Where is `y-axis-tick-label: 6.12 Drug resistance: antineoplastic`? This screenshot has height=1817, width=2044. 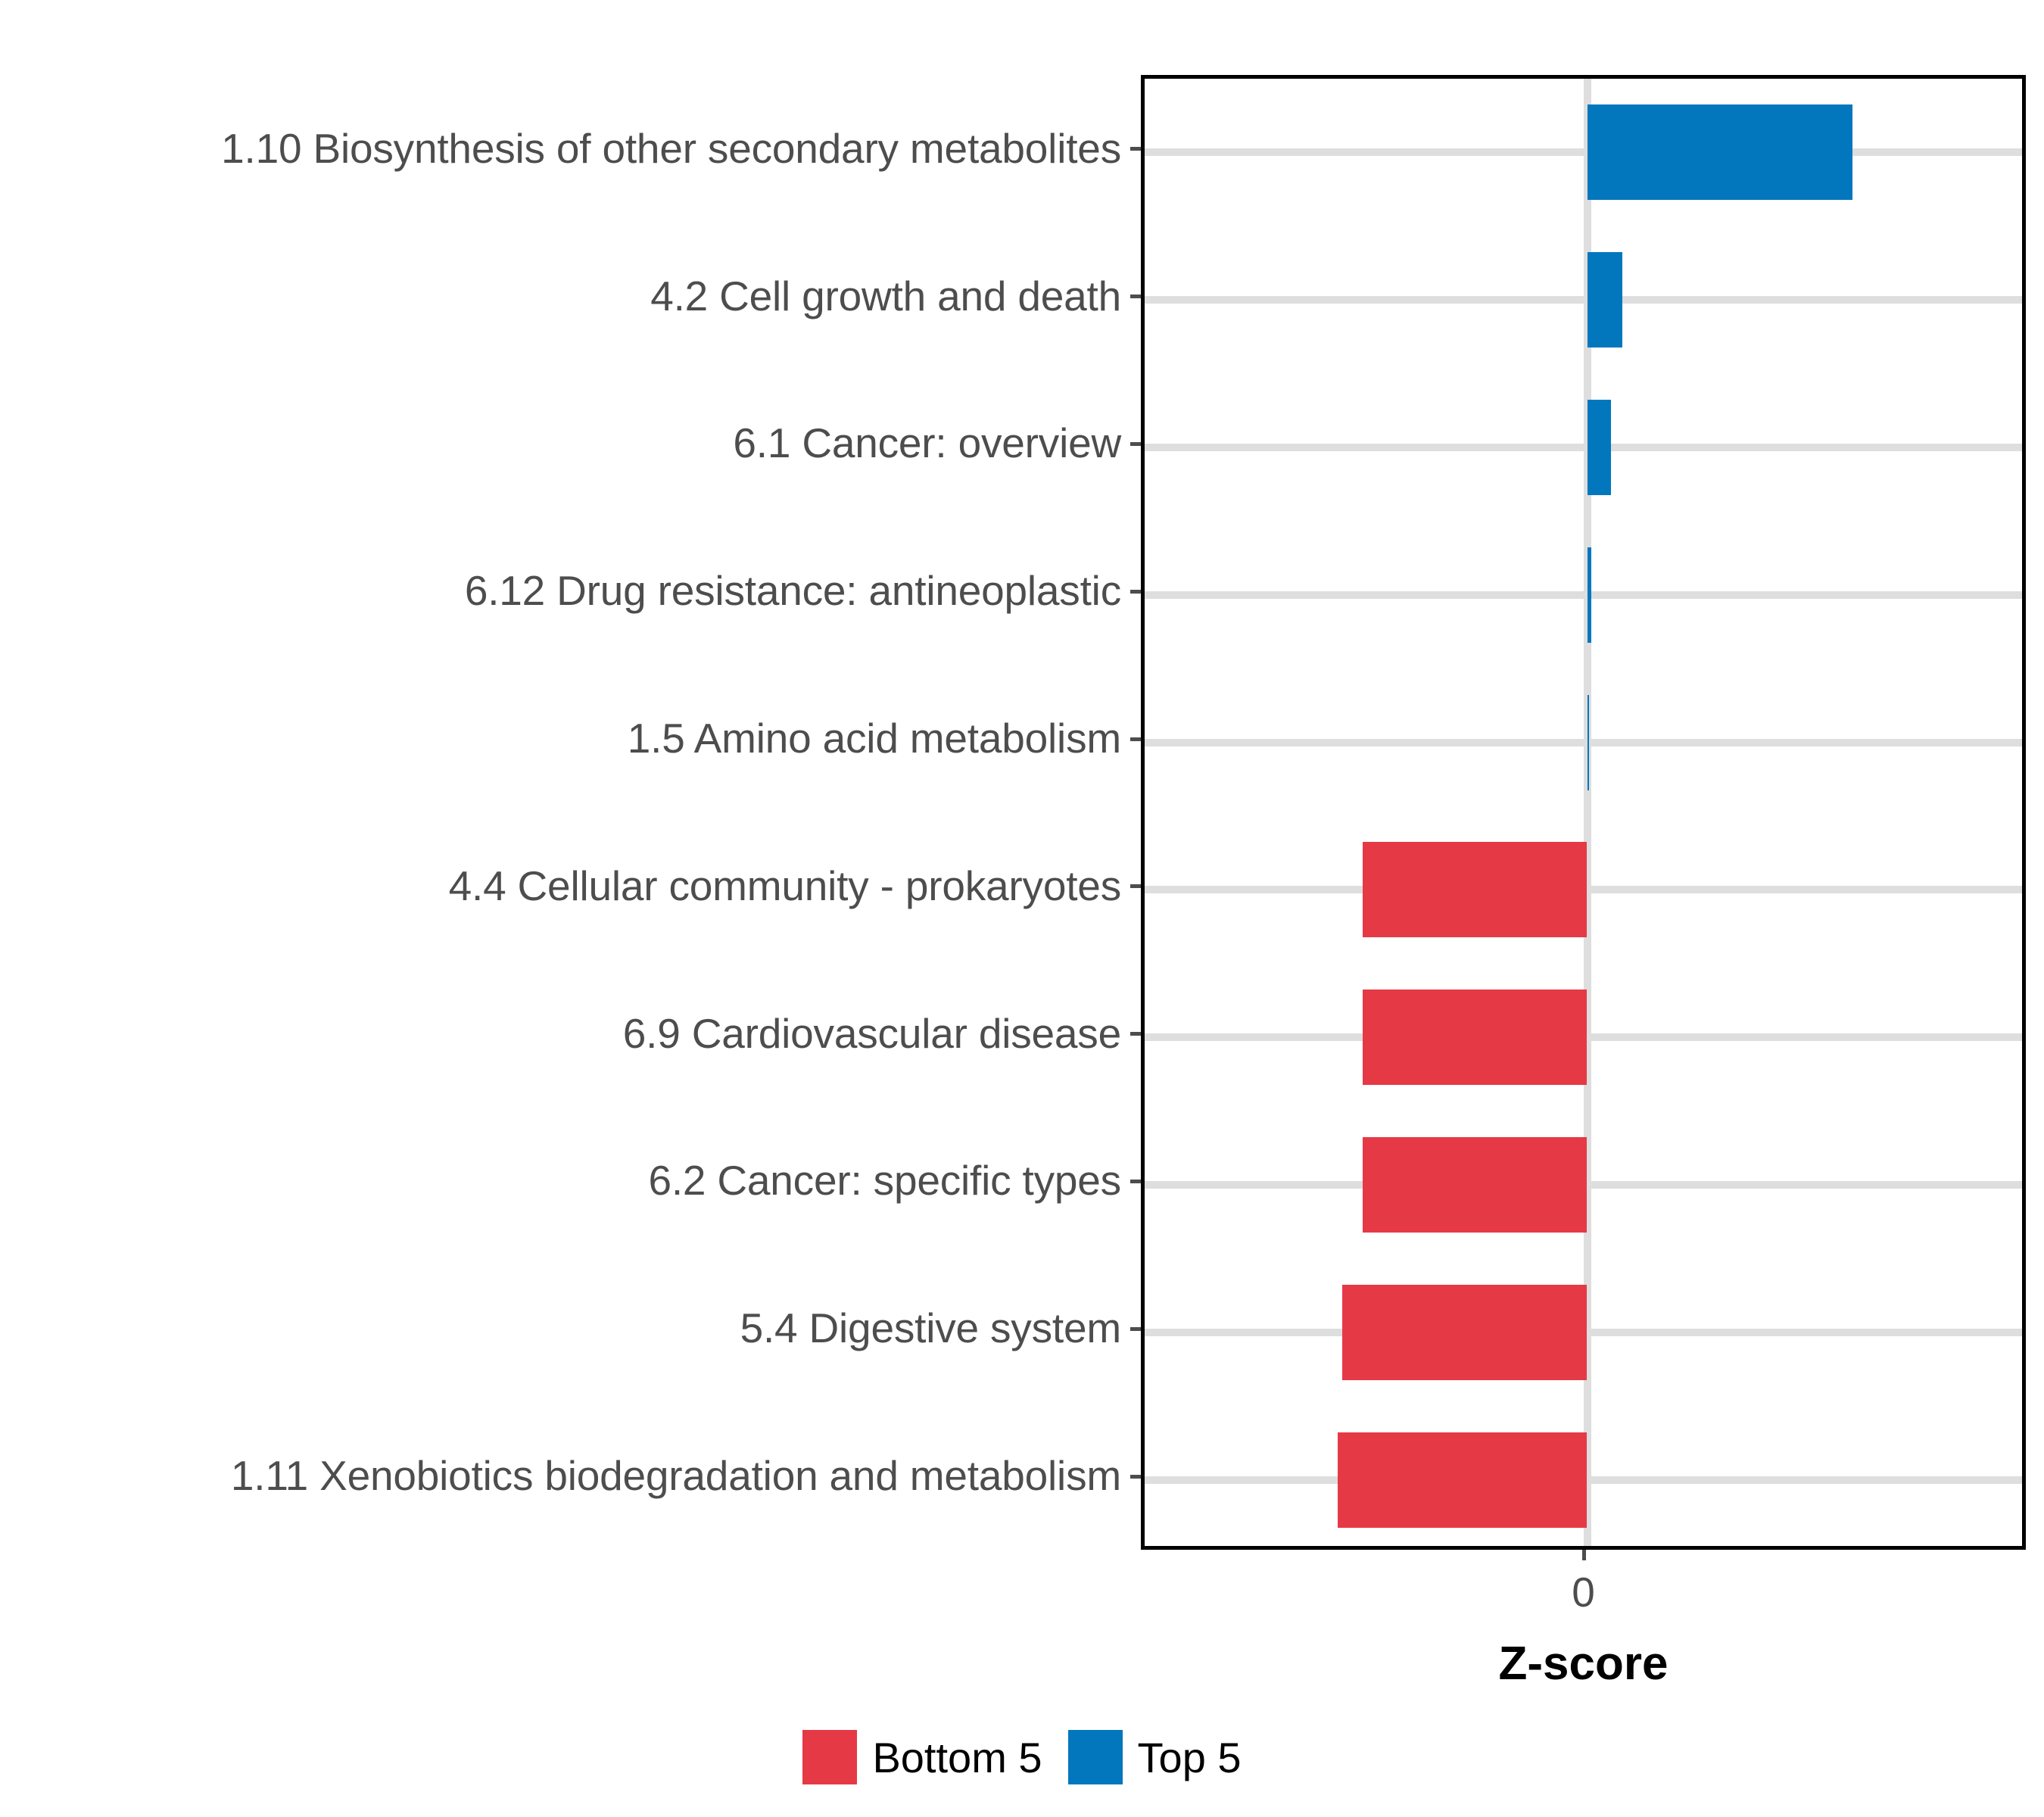
y-axis-tick-label: 6.12 Drug resistance: antineoplastic is located at coordinates (792, 591).